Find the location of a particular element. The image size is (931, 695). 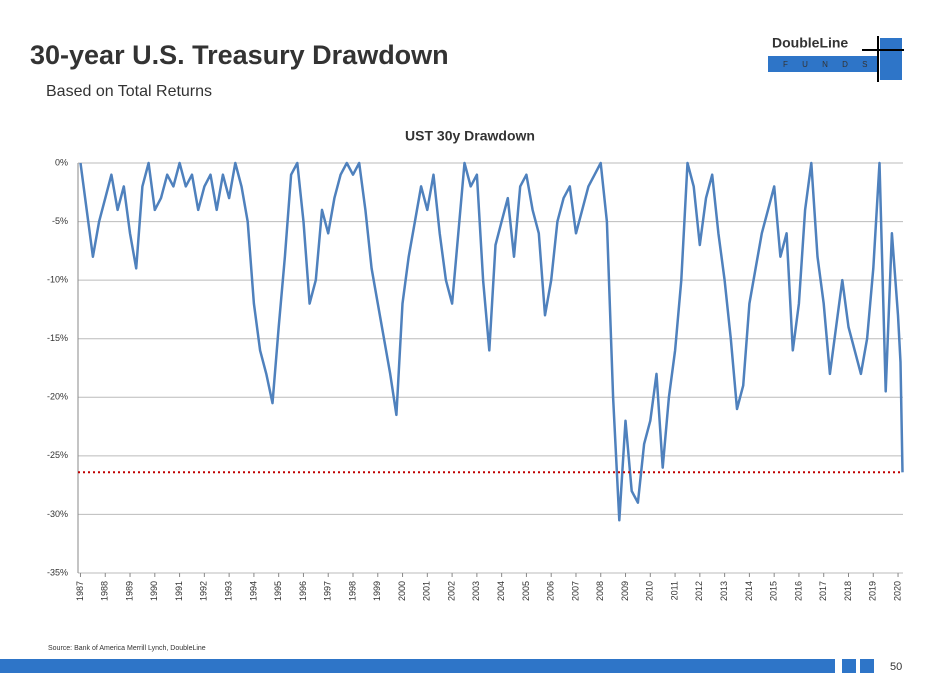

x-tick-label: 2011 is located at coordinates (674, 590).